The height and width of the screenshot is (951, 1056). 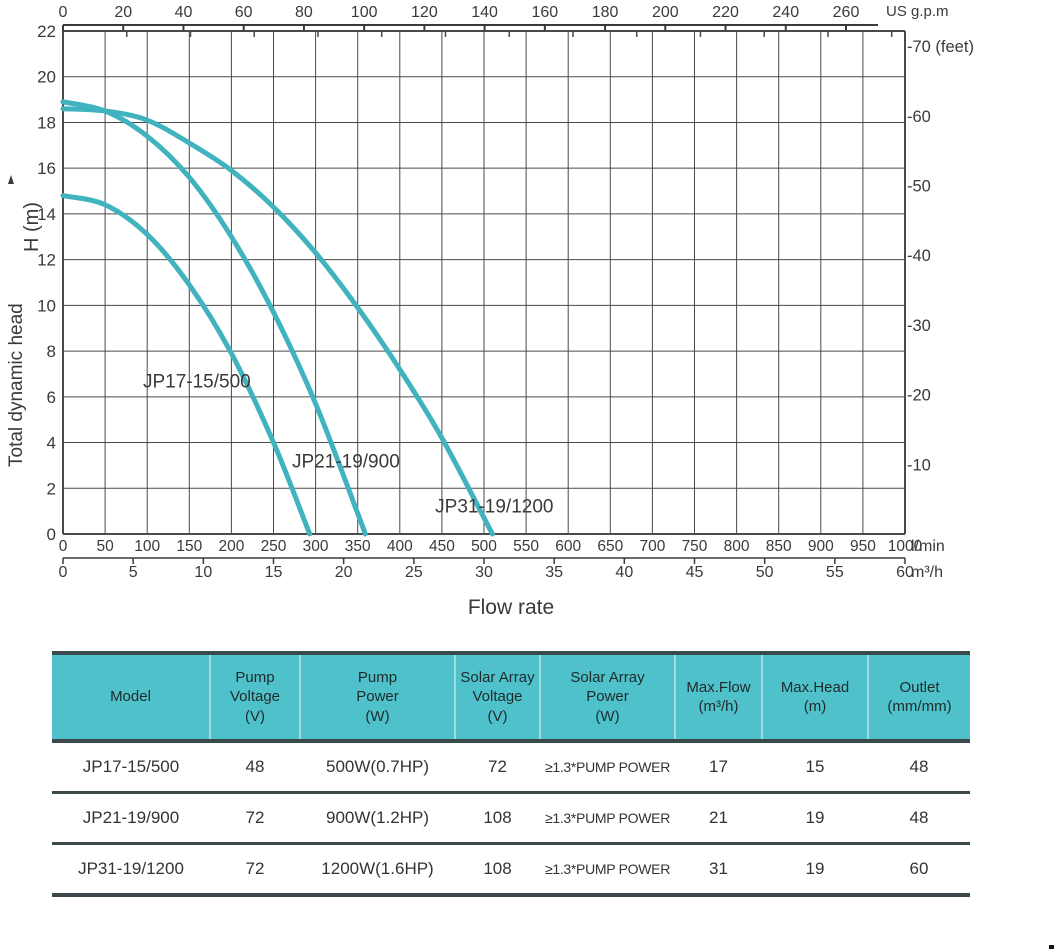 I want to click on svg-text: 5, so click(x=133, y=572).